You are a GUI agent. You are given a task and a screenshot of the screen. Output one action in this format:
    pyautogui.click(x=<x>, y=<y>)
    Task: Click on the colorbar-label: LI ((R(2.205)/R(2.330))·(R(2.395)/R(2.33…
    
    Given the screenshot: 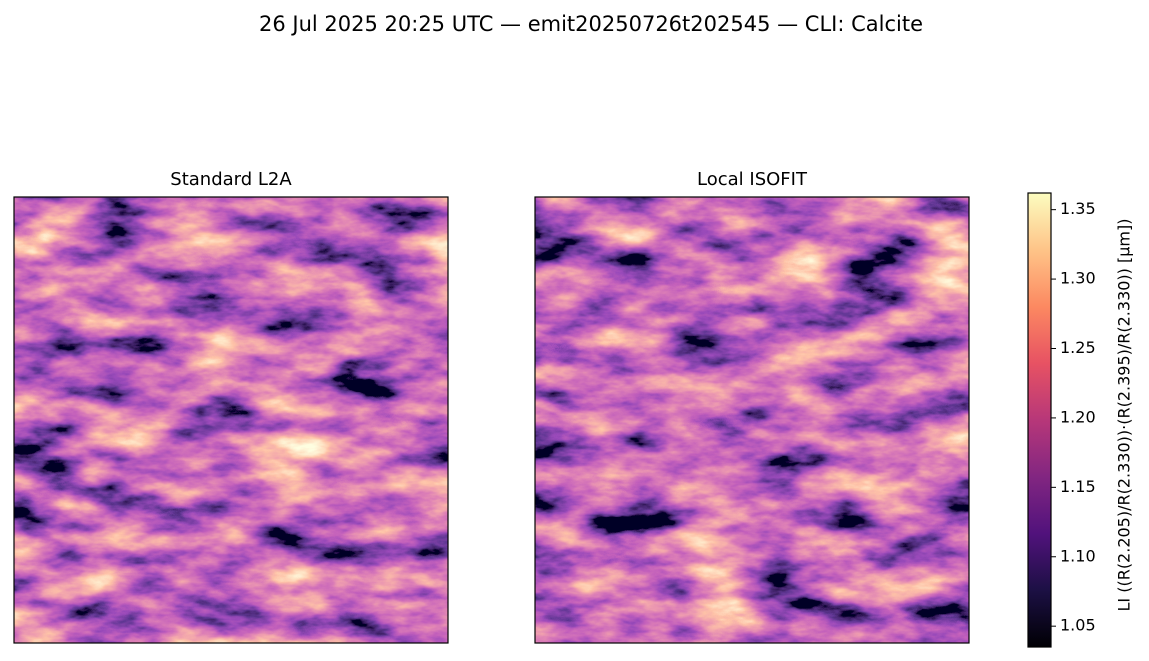 What is the action you would take?
    pyautogui.click(x=1124, y=415)
    